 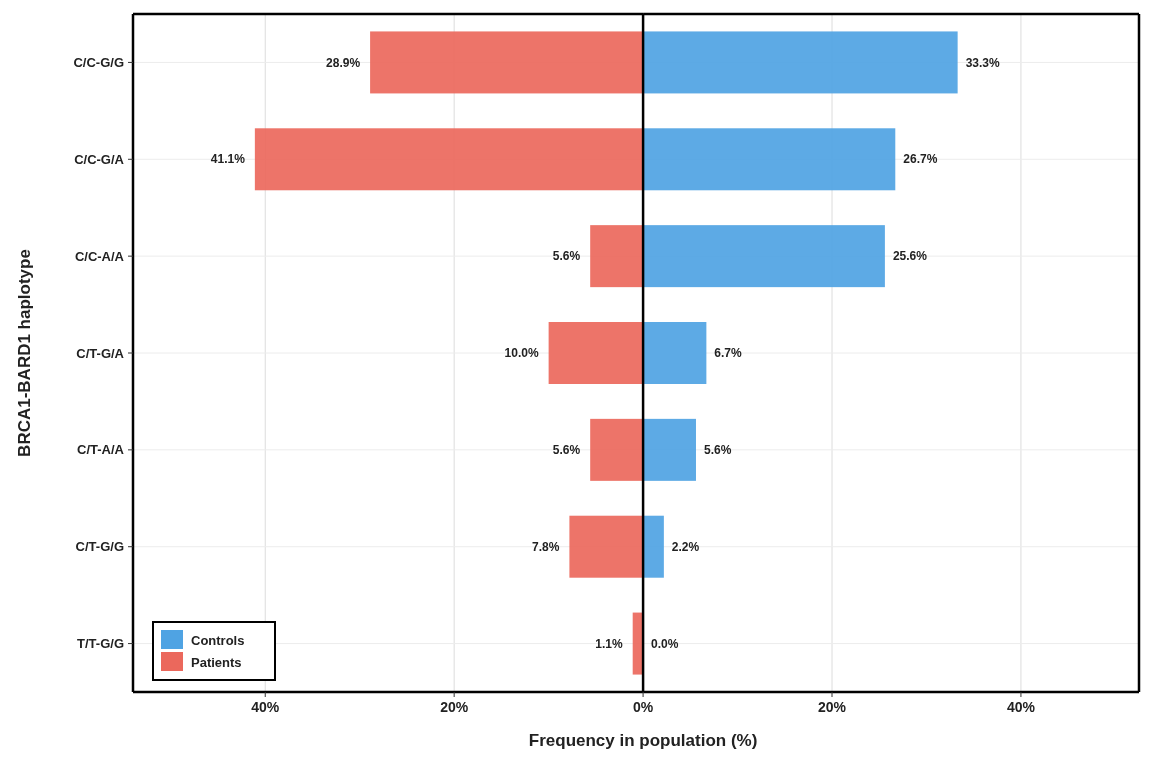 What do you see at coordinates (643, 740) in the screenshot?
I see `x-axis-title: Frequency in population (%)` at bounding box center [643, 740].